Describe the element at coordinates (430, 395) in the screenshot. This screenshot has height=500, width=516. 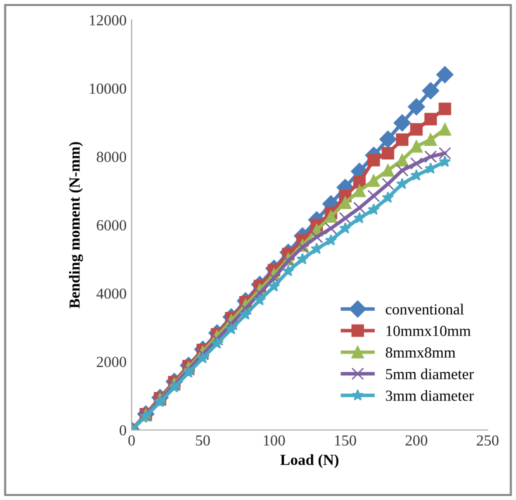
I see `legend-label: 3mm diameter` at that location.